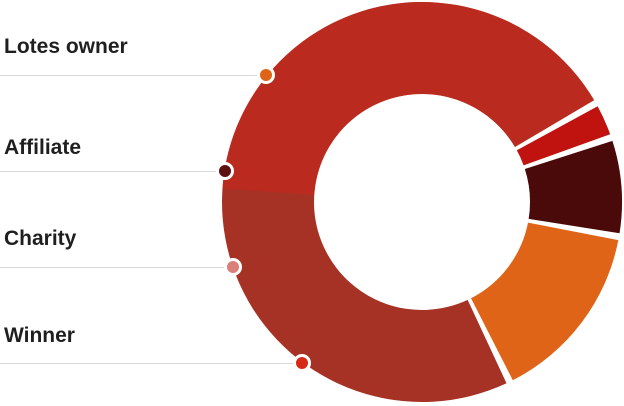 The height and width of the screenshot is (406, 624). Describe the element at coordinates (545, 301) in the screenshot. I see `segment-lotes-owner` at that location.